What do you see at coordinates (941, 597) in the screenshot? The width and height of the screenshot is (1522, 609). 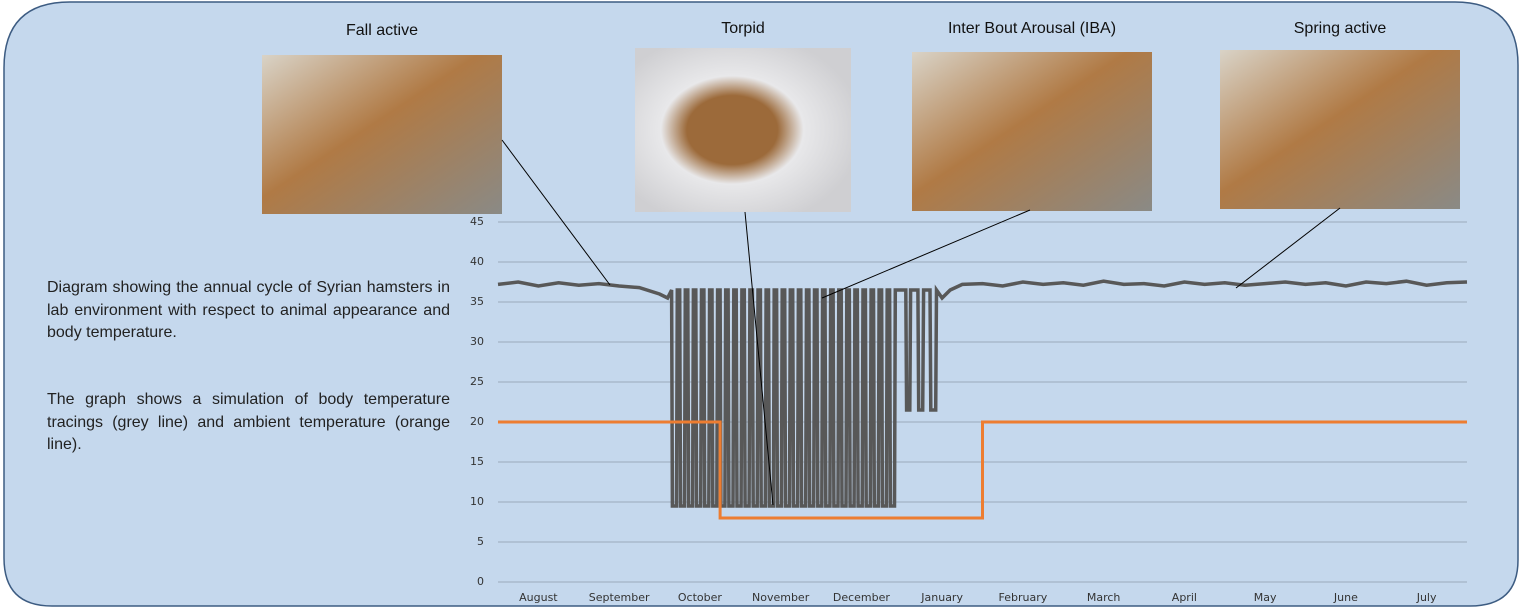 I see `x-tick-label: January` at bounding box center [941, 597].